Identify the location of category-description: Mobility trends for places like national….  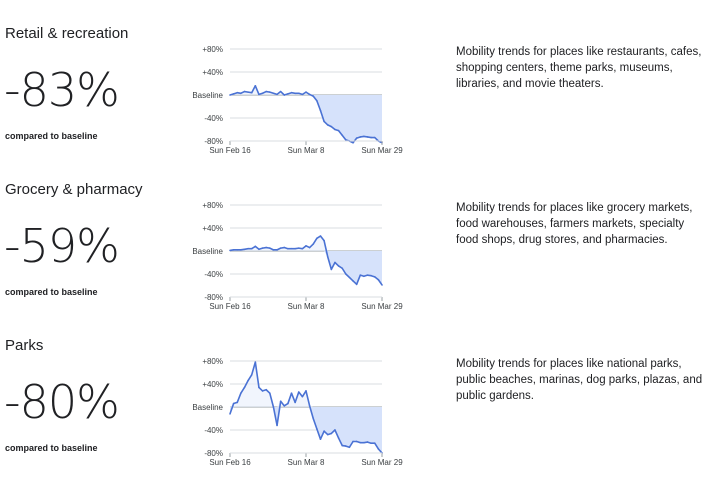
(579, 380).